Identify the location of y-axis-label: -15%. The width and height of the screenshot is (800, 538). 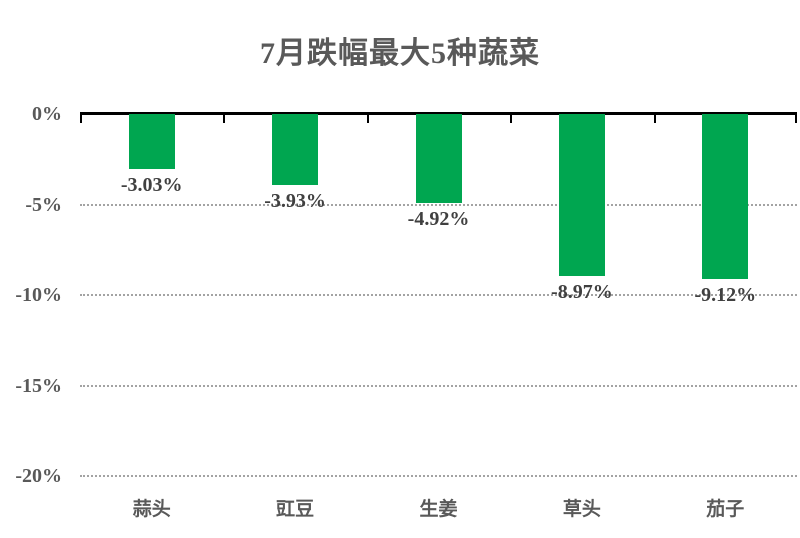
(38, 385).